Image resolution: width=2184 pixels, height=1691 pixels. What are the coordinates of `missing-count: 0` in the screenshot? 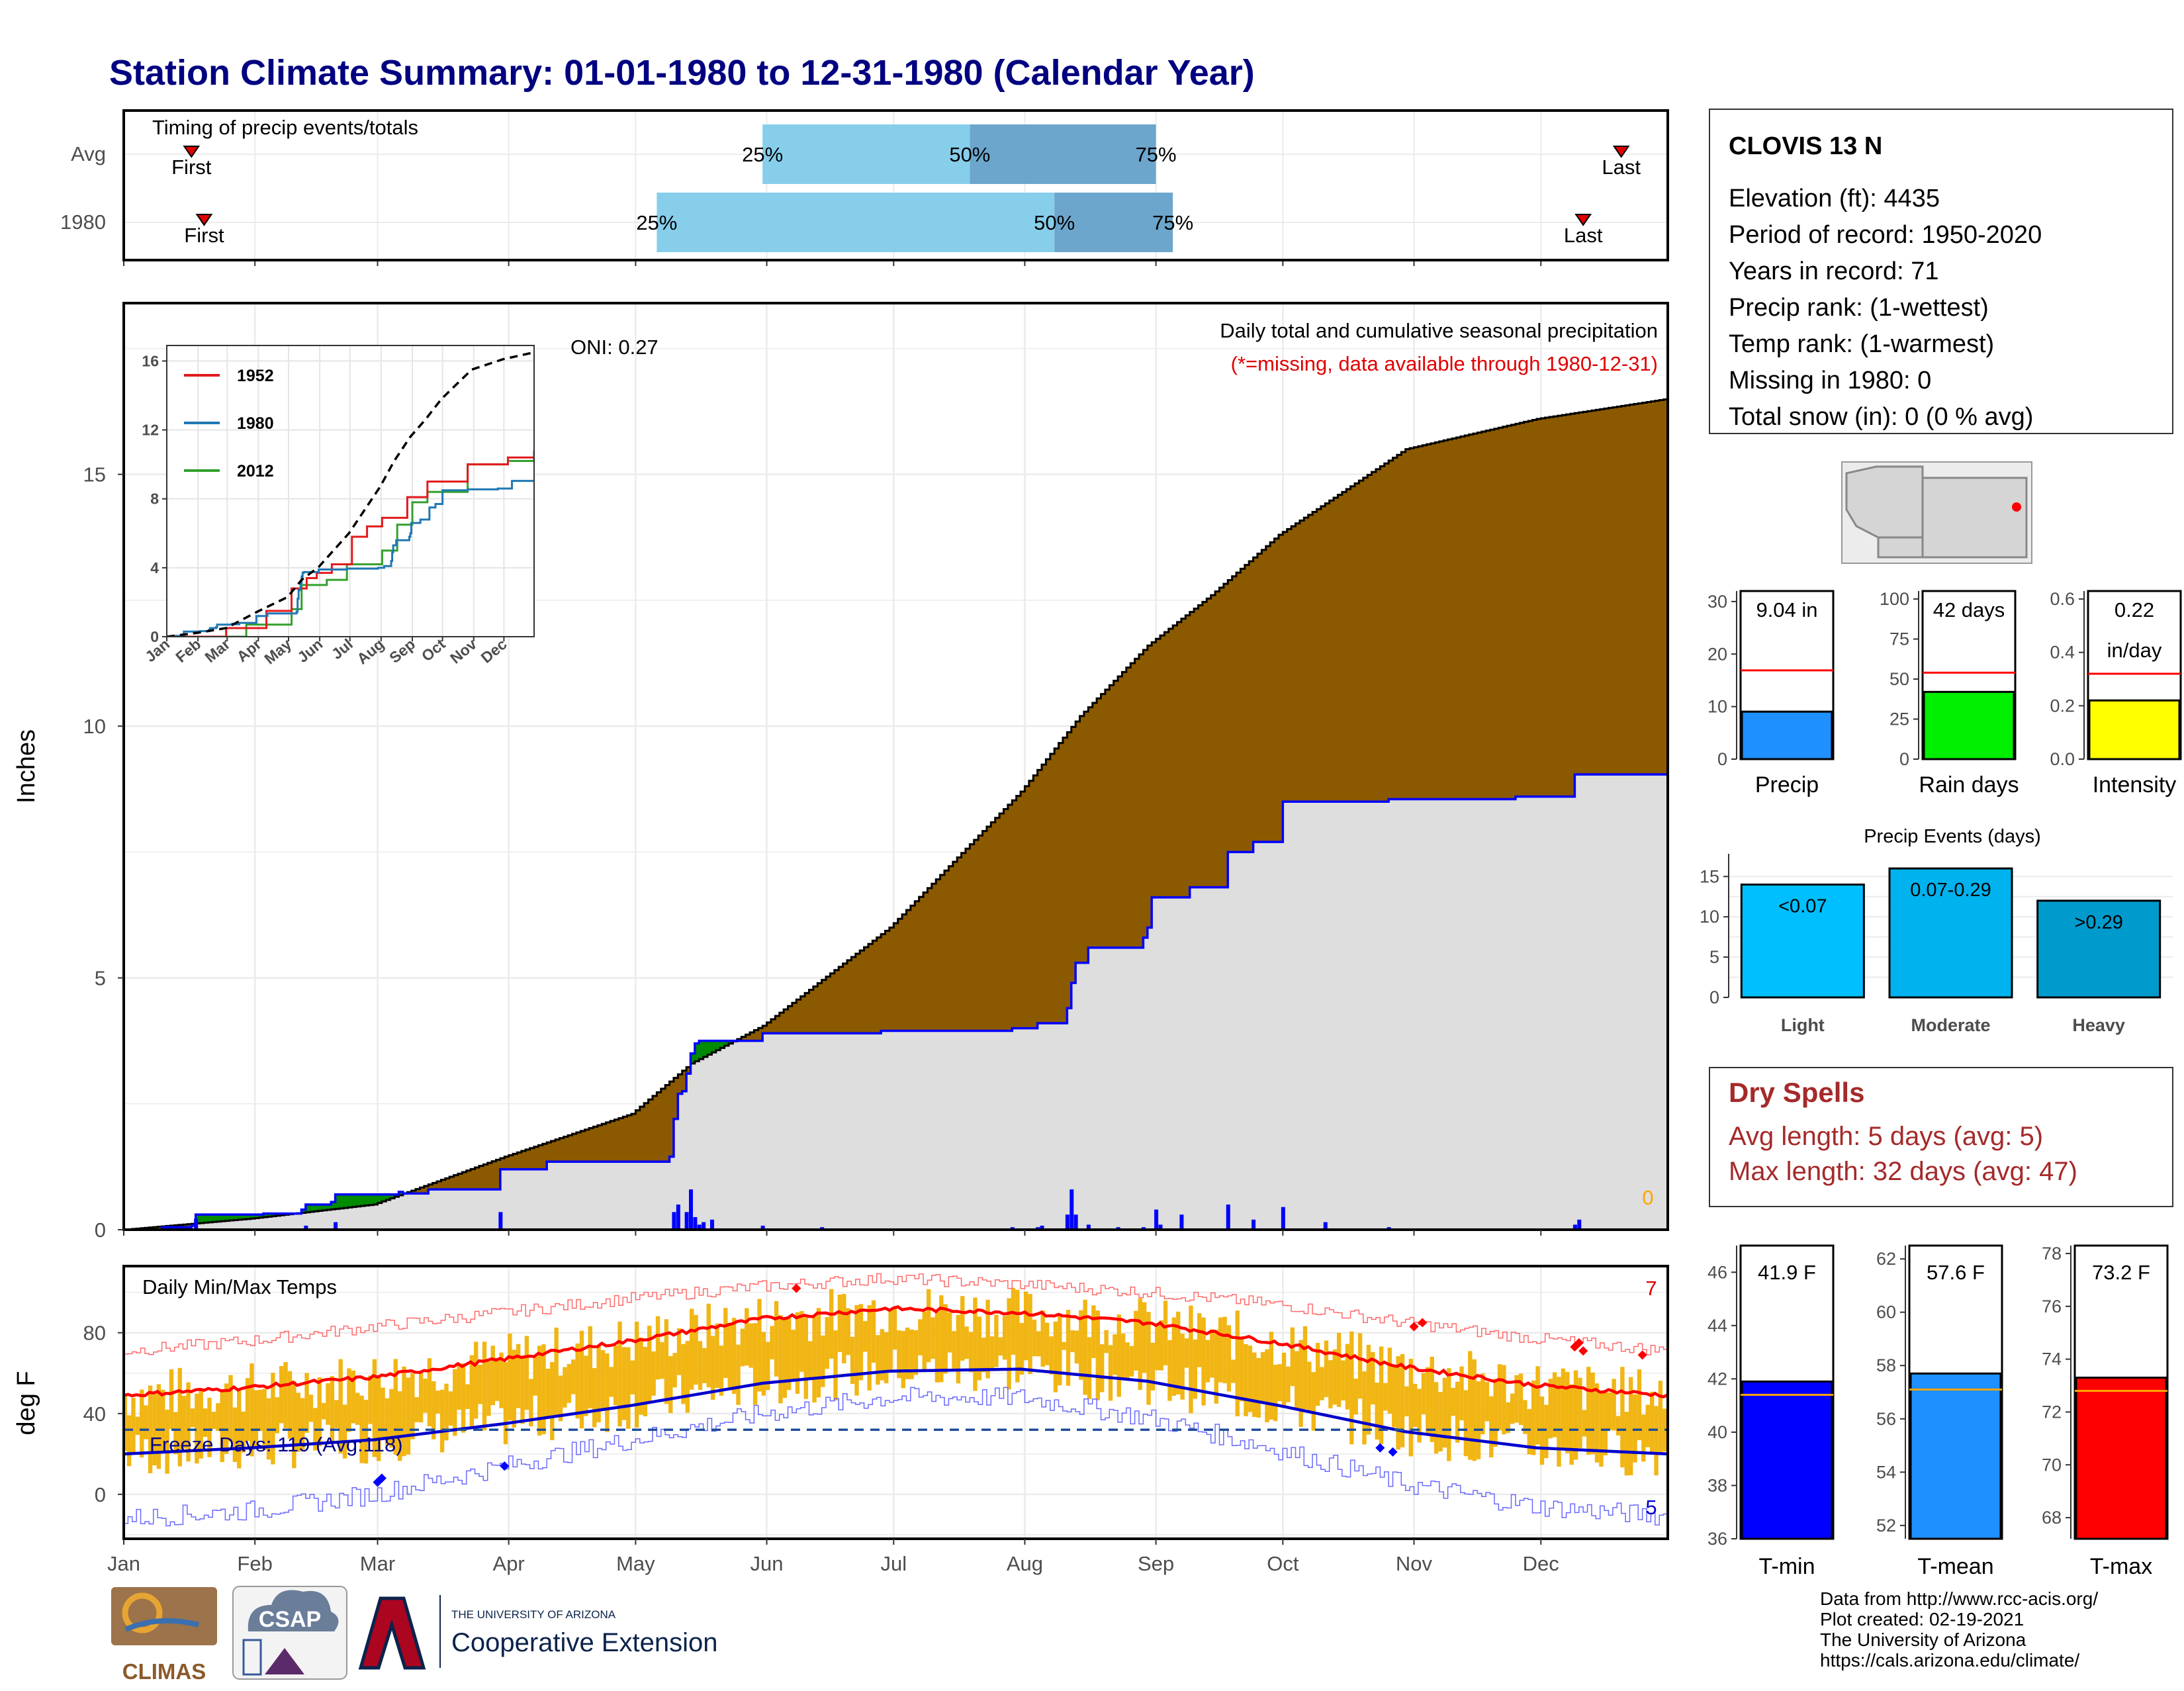 It's located at (1647, 1197).